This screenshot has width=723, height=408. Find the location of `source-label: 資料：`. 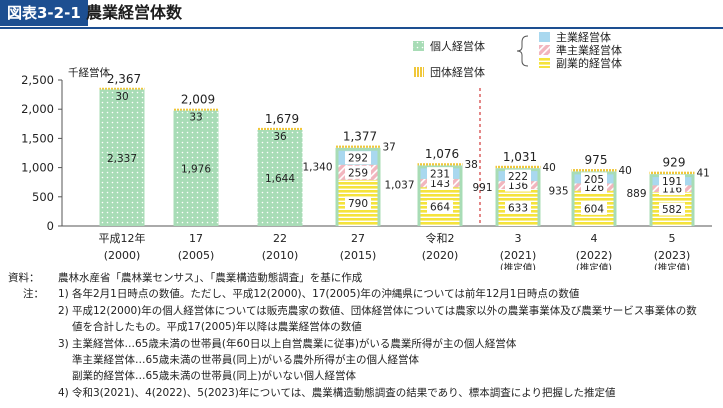

source-label: 資料： is located at coordinates (24, 278).